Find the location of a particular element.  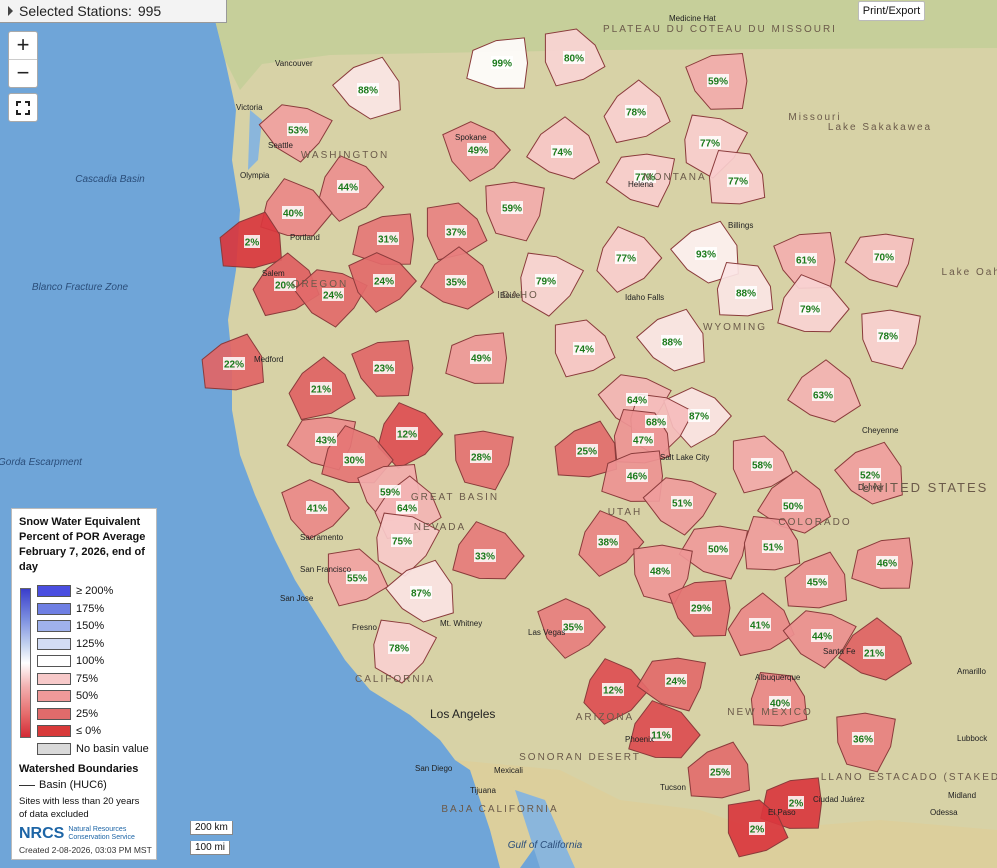

basin-label: 99% is located at coordinates (502, 63).